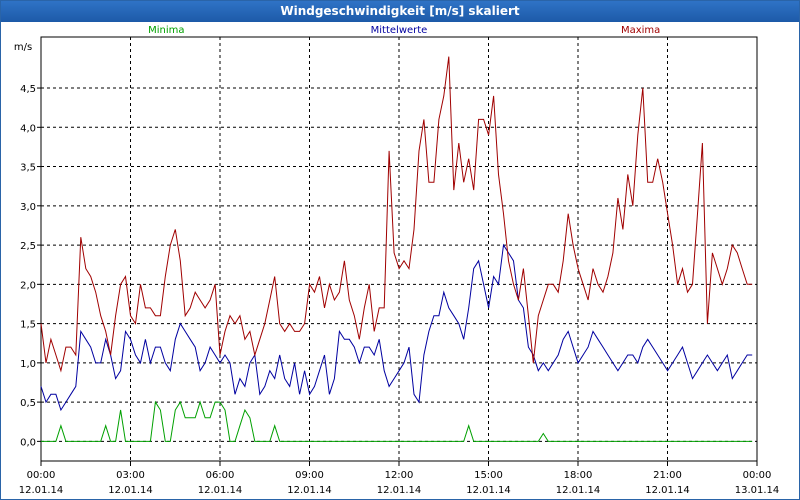 The width and height of the screenshot is (800, 500). What do you see at coordinates (667, 475) in the screenshot?
I see `x-tick-time-label: 21:00` at bounding box center [667, 475].